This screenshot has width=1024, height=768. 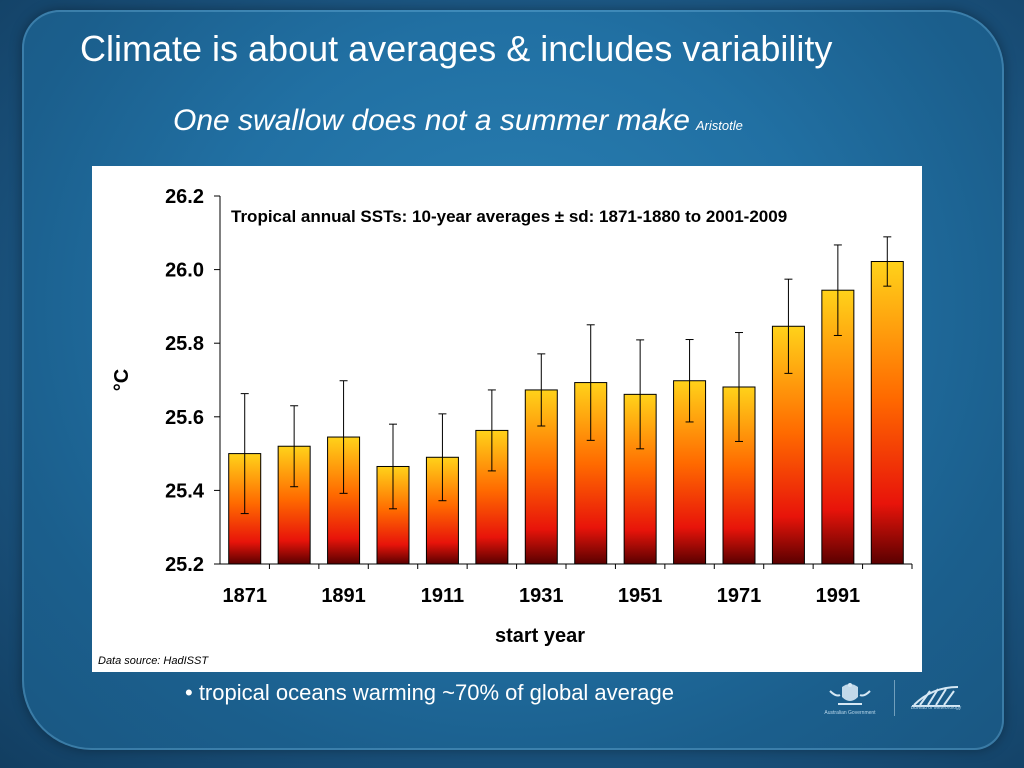 I want to click on x-tick-label: 1971, so click(x=739, y=596).